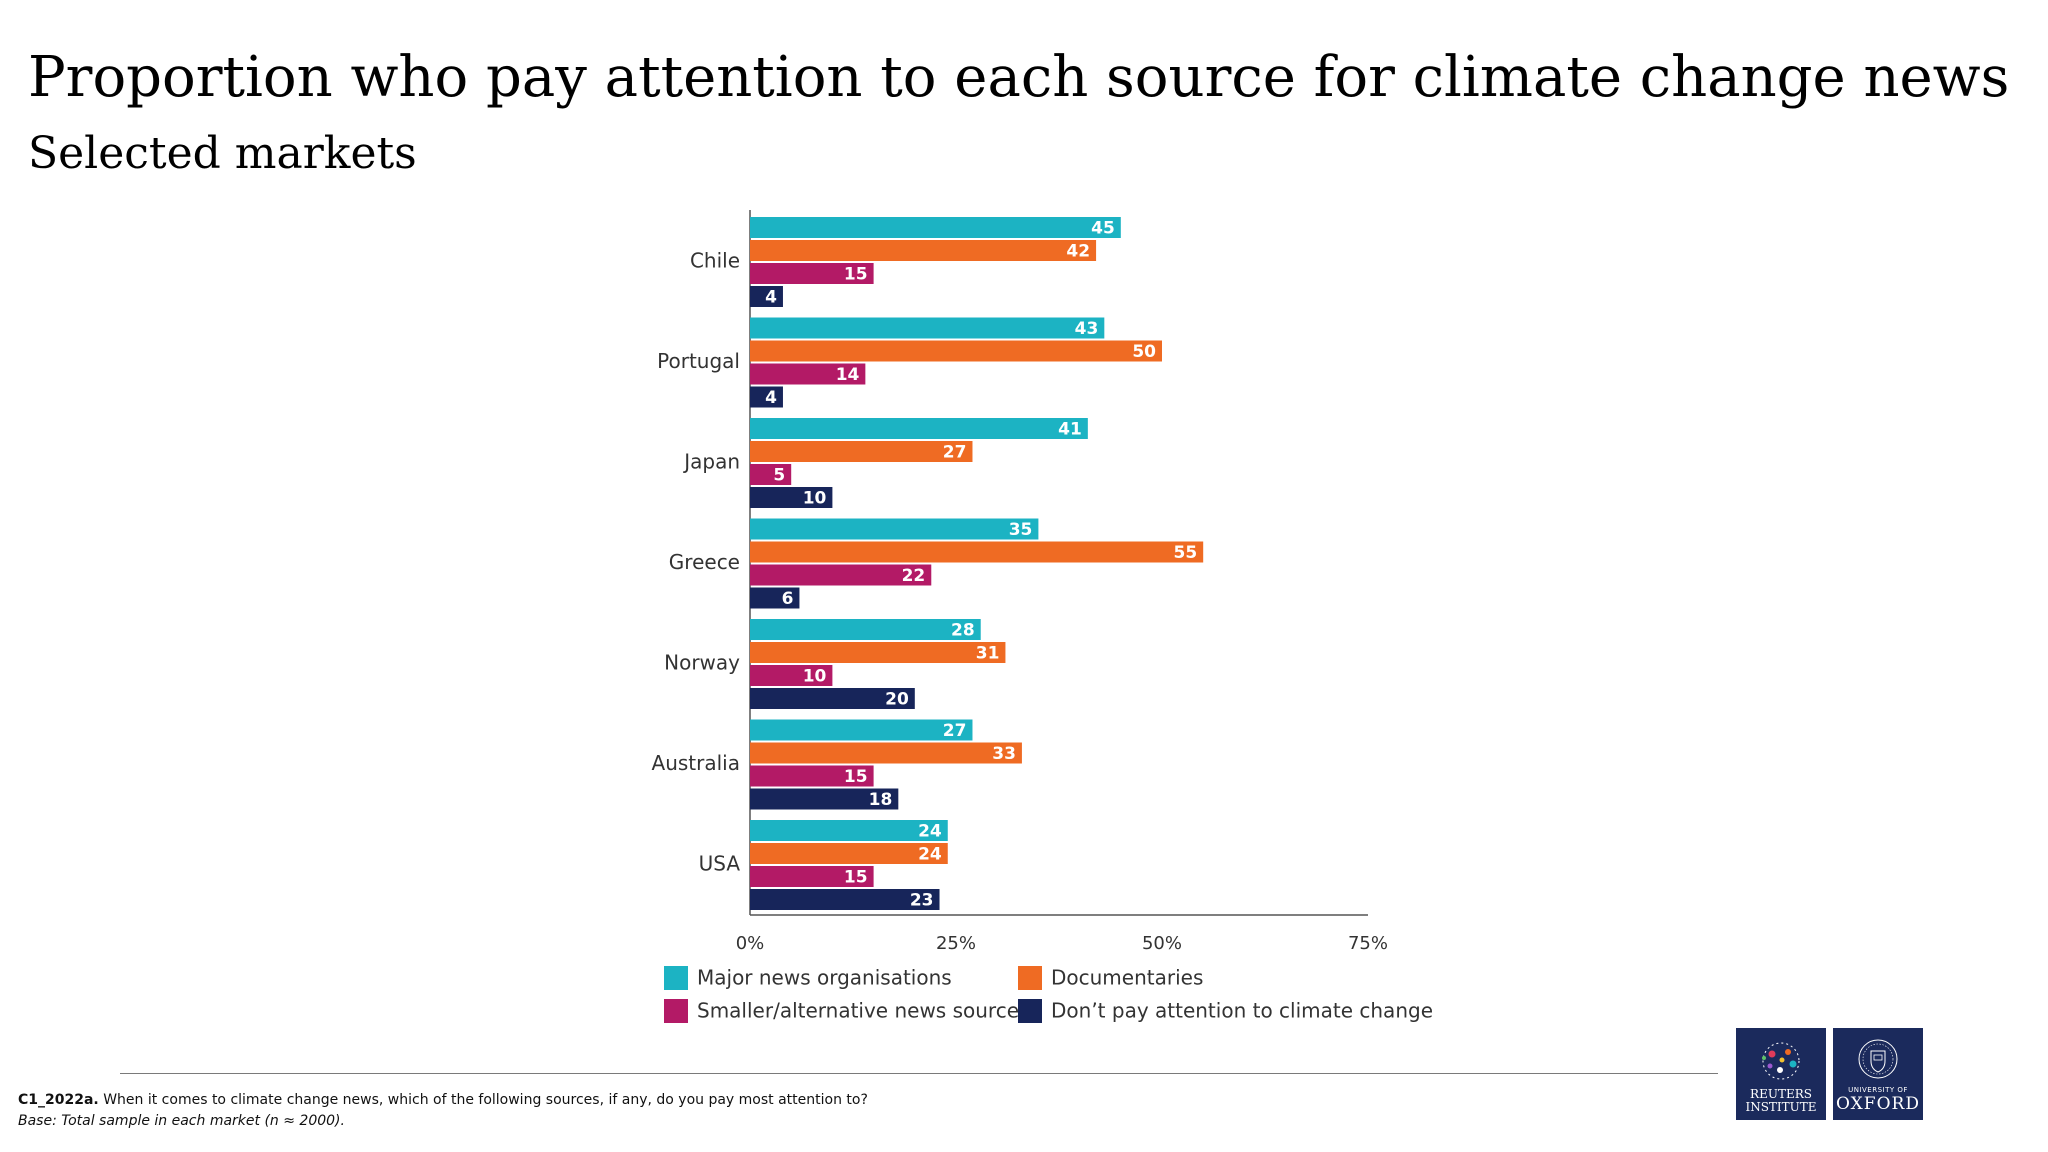  What do you see at coordinates (914, 576) in the screenshot?
I see `data-label: 22` at bounding box center [914, 576].